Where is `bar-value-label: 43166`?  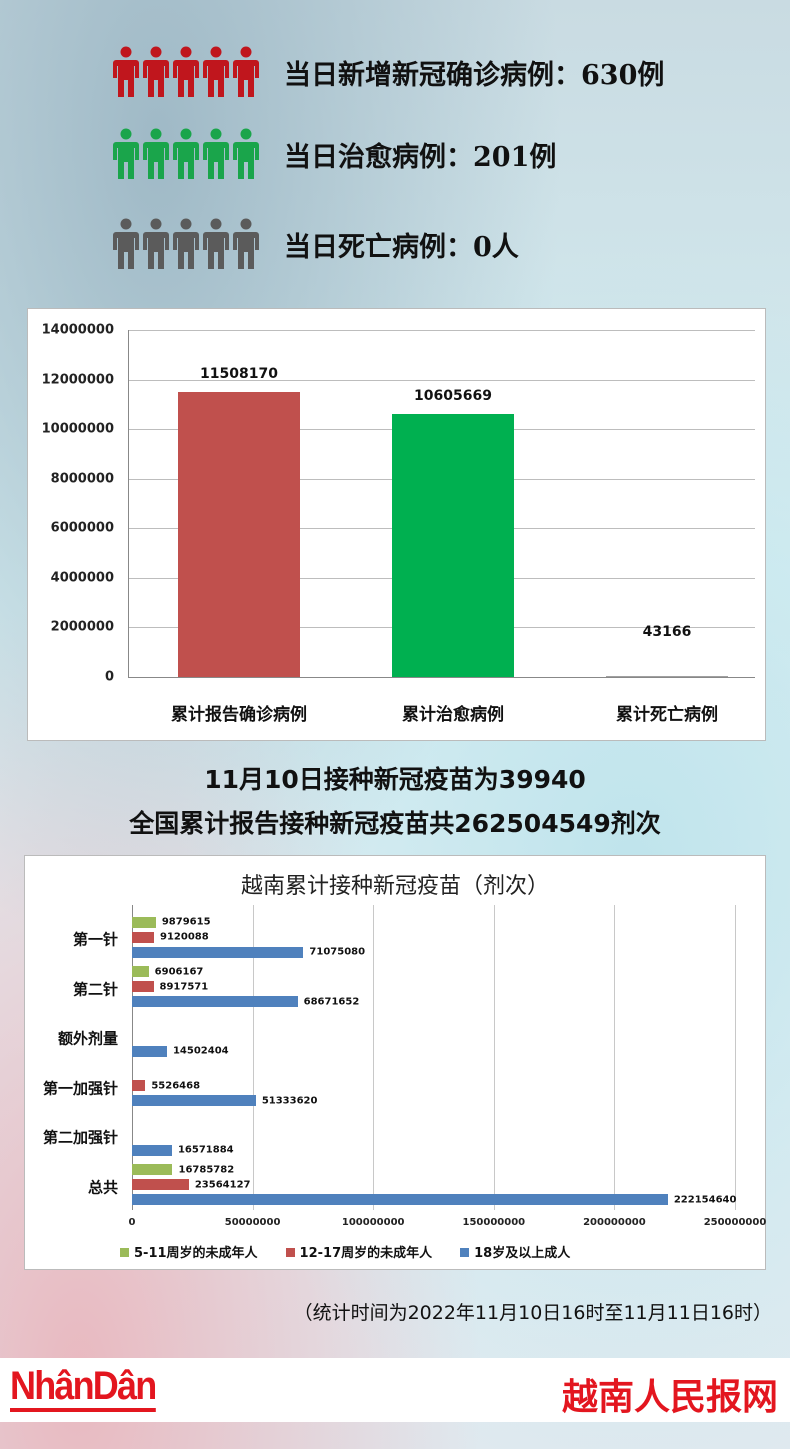
bar-value-label: 43166 is located at coordinates (667, 632).